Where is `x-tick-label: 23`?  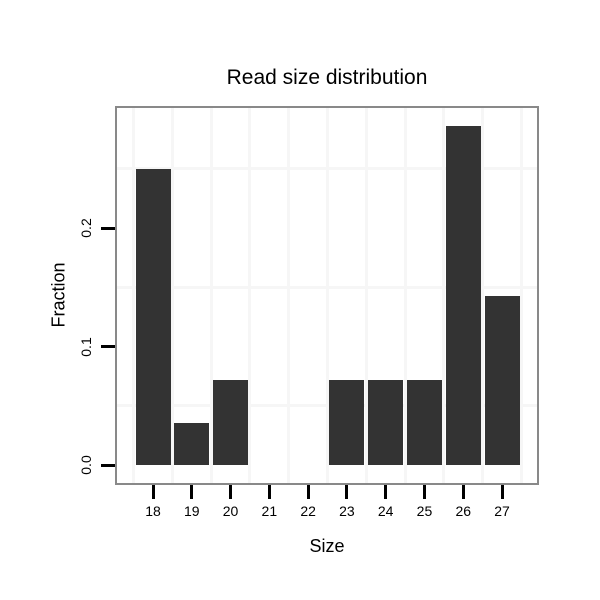
x-tick-label: 23 is located at coordinates (347, 511).